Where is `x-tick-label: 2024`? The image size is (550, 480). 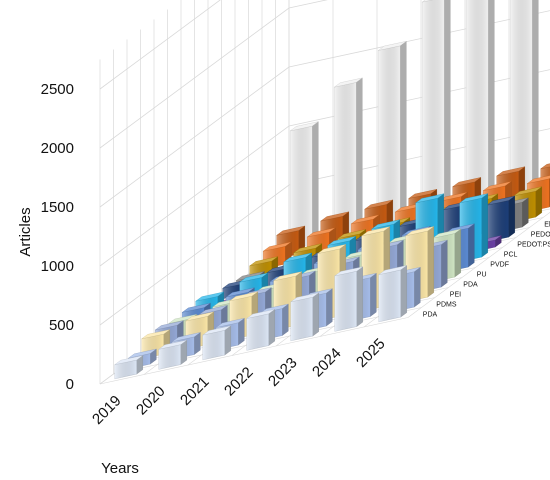
x-tick-label: 2024 is located at coordinates (327, 363).